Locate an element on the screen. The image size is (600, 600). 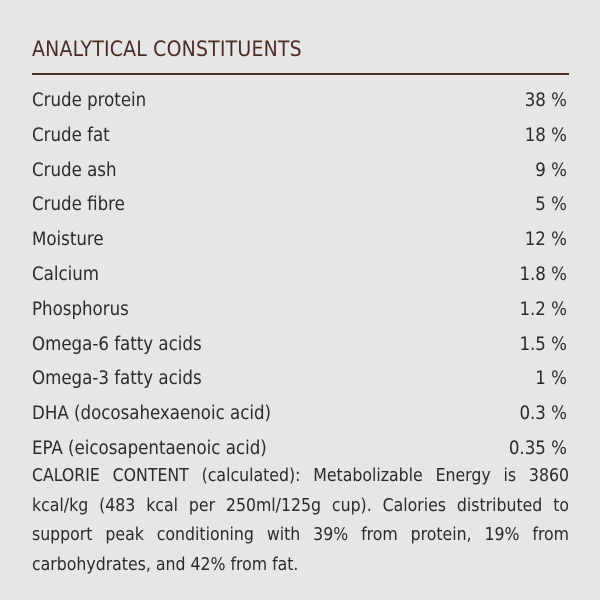
constituent-row: Crude fat 18 % is located at coordinates (299, 136).